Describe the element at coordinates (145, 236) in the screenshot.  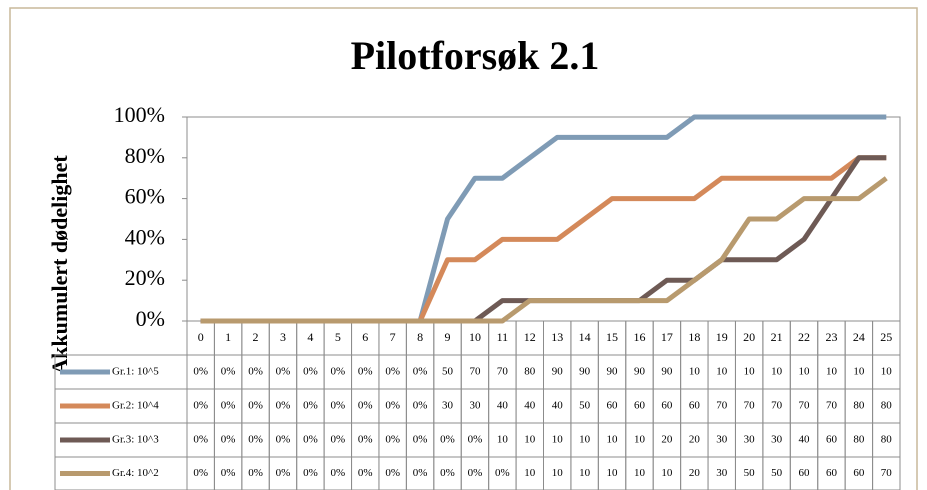
I see `y-tick-label: 40%` at that location.